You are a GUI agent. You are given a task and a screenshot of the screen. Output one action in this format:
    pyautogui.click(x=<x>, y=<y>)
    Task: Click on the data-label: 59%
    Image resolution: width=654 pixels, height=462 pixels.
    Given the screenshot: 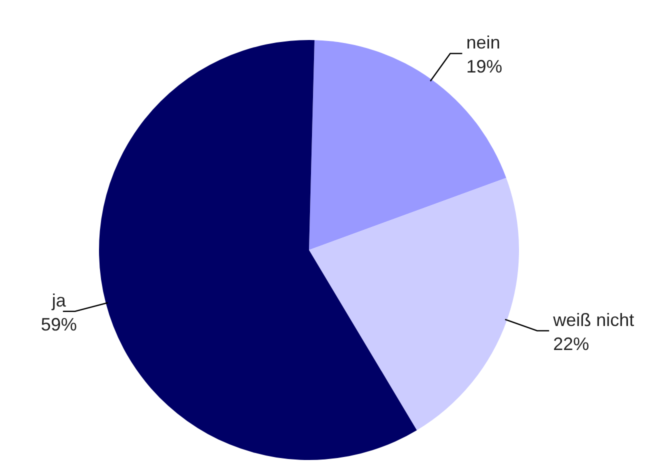 What is the action you would take?
    pyautogui.click(x=58, y=324)
    